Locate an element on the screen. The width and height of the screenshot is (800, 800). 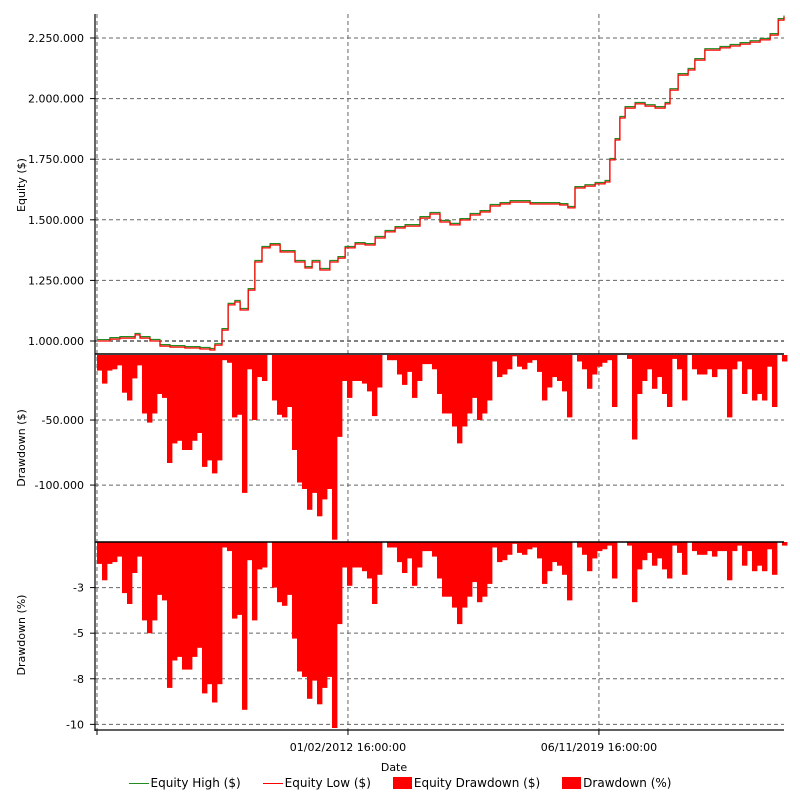
legend-label: Equity High ($) is located at coordinates (195, 783).